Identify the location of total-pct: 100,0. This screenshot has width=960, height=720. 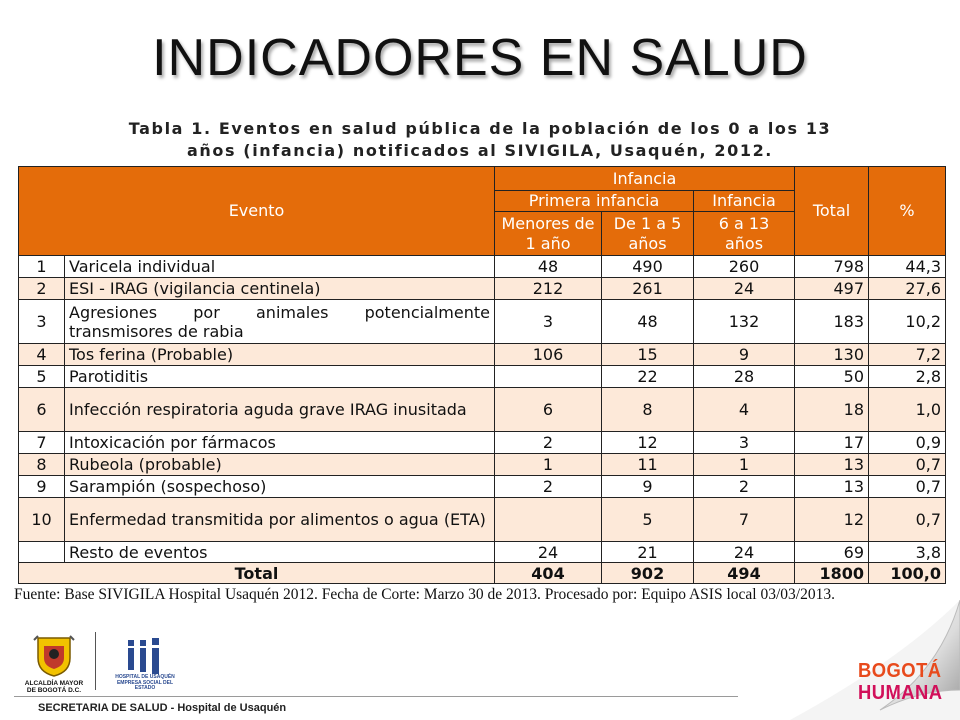
(907, 573).